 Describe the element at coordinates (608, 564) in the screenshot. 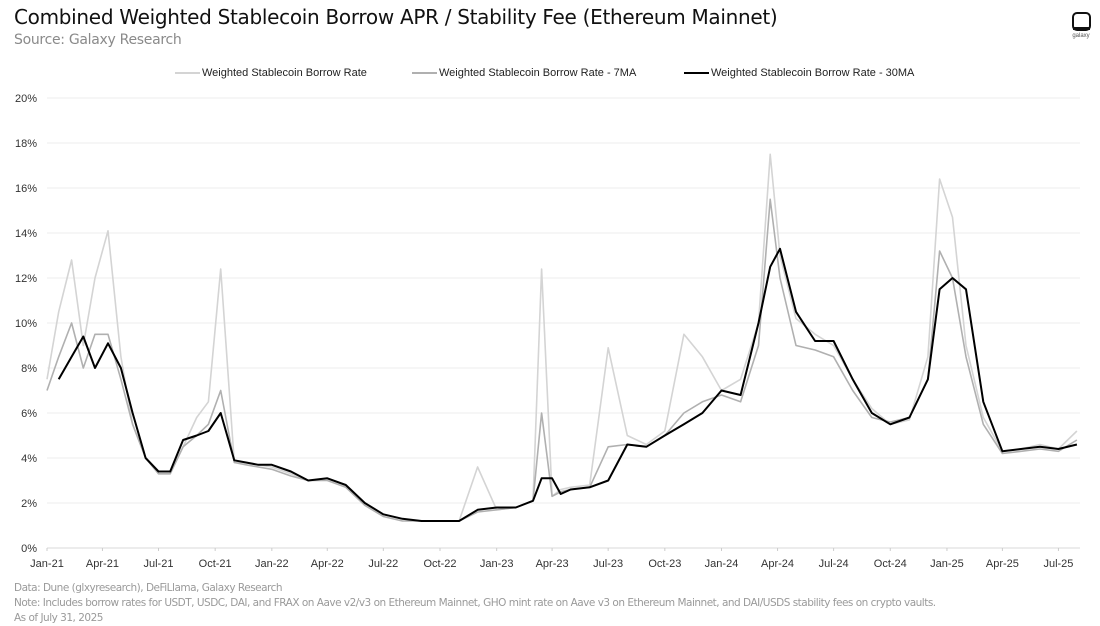

I see `x-tick-label: Jul-23` at that location.